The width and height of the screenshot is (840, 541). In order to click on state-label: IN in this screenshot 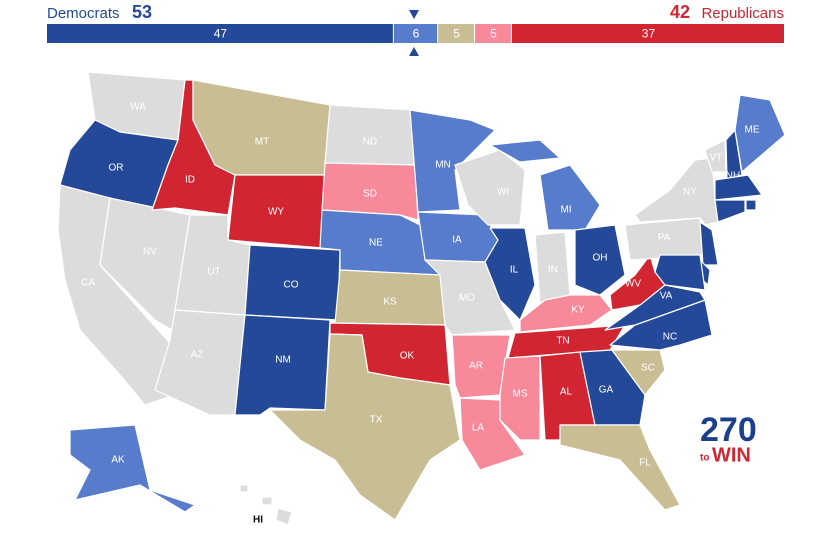, I will do `click(553, 270)`.